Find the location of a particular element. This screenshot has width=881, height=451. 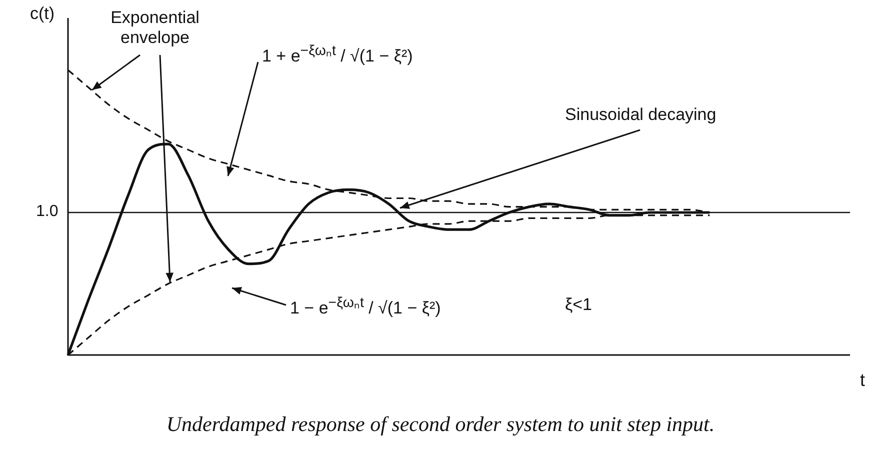

annotation: ξ<1 is located at coordinates (578, 305).